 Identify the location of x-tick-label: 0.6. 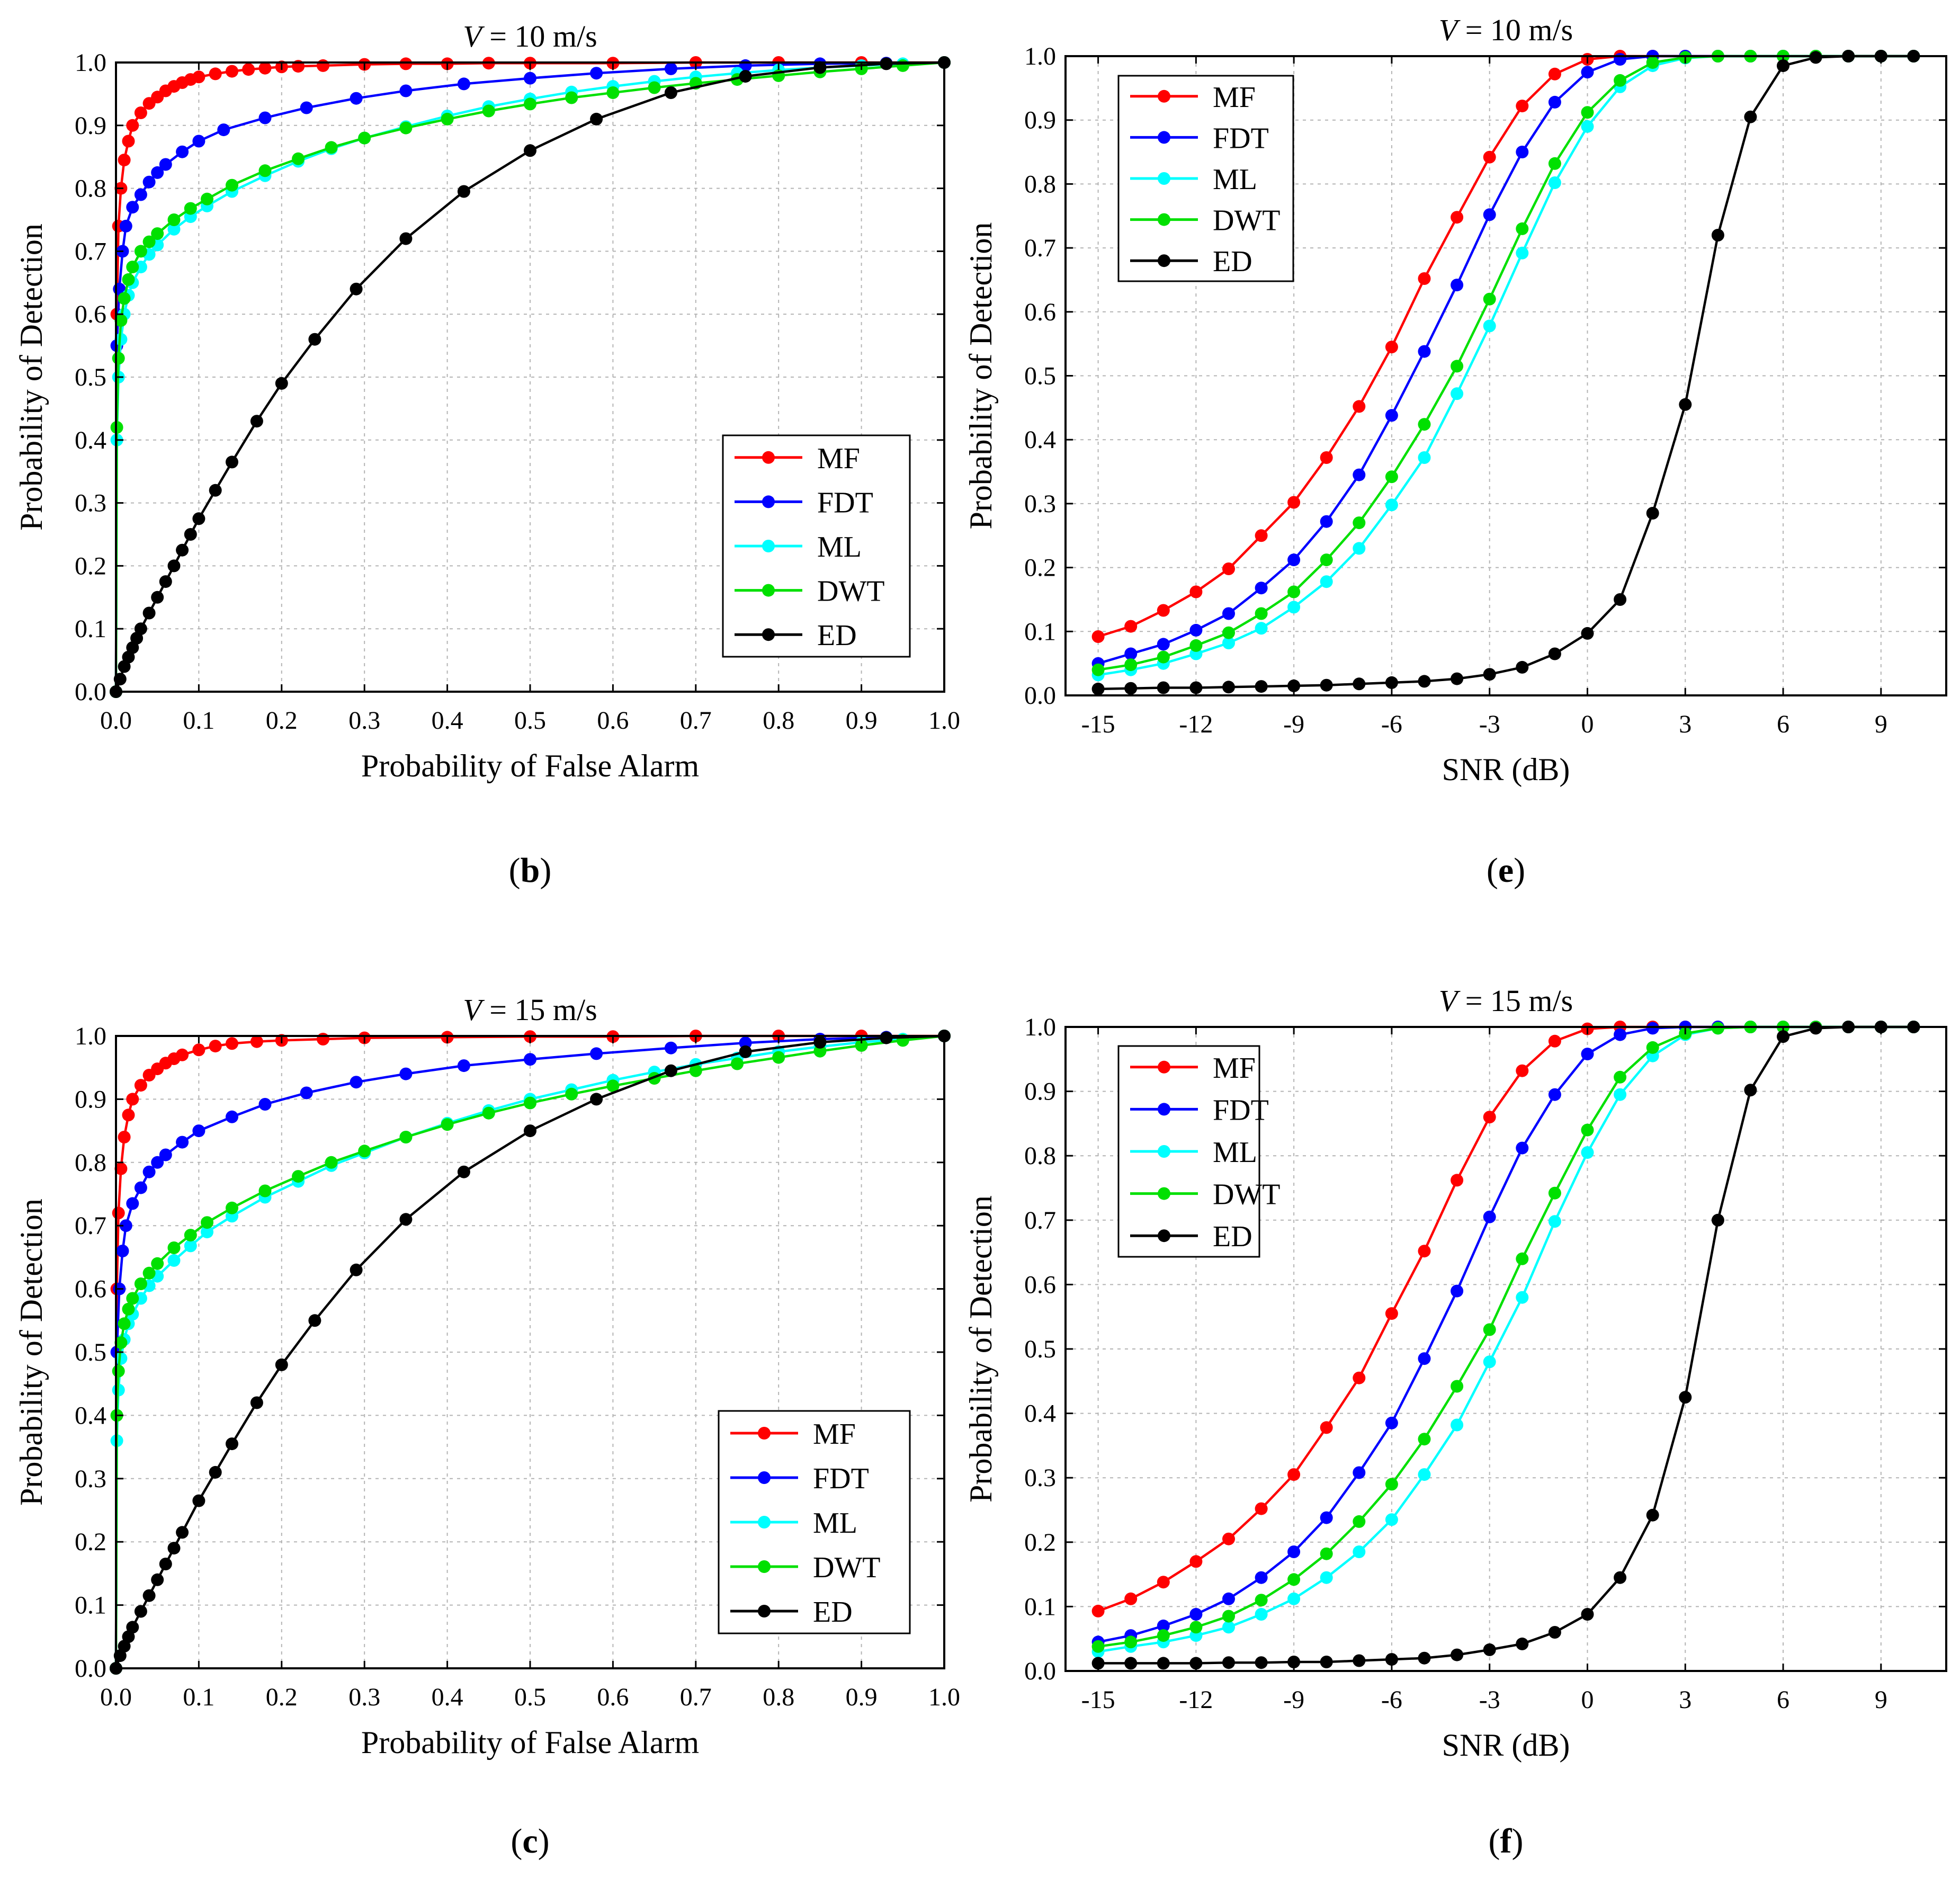
(613, 721).